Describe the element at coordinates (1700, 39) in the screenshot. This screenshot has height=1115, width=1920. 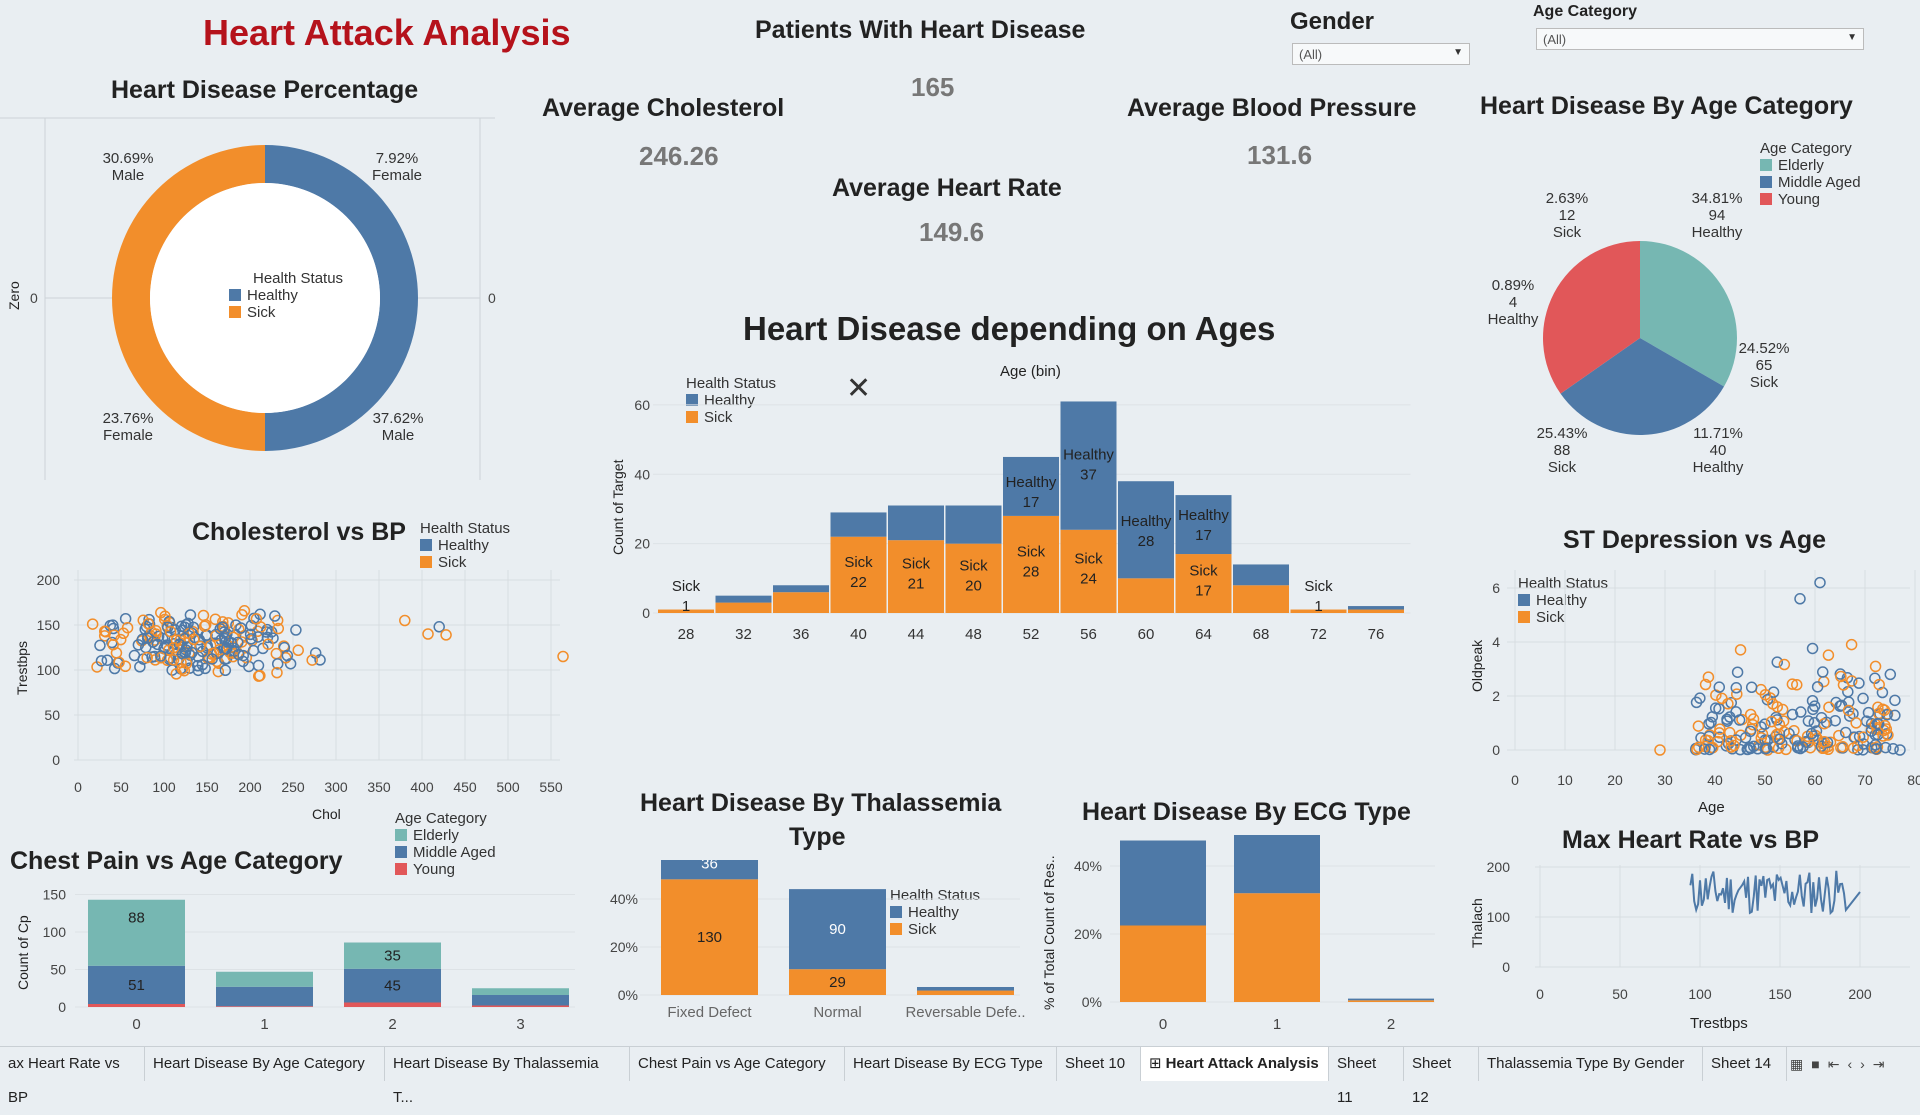
I see `age-filter-dropdown: (All) ▼` at that location.